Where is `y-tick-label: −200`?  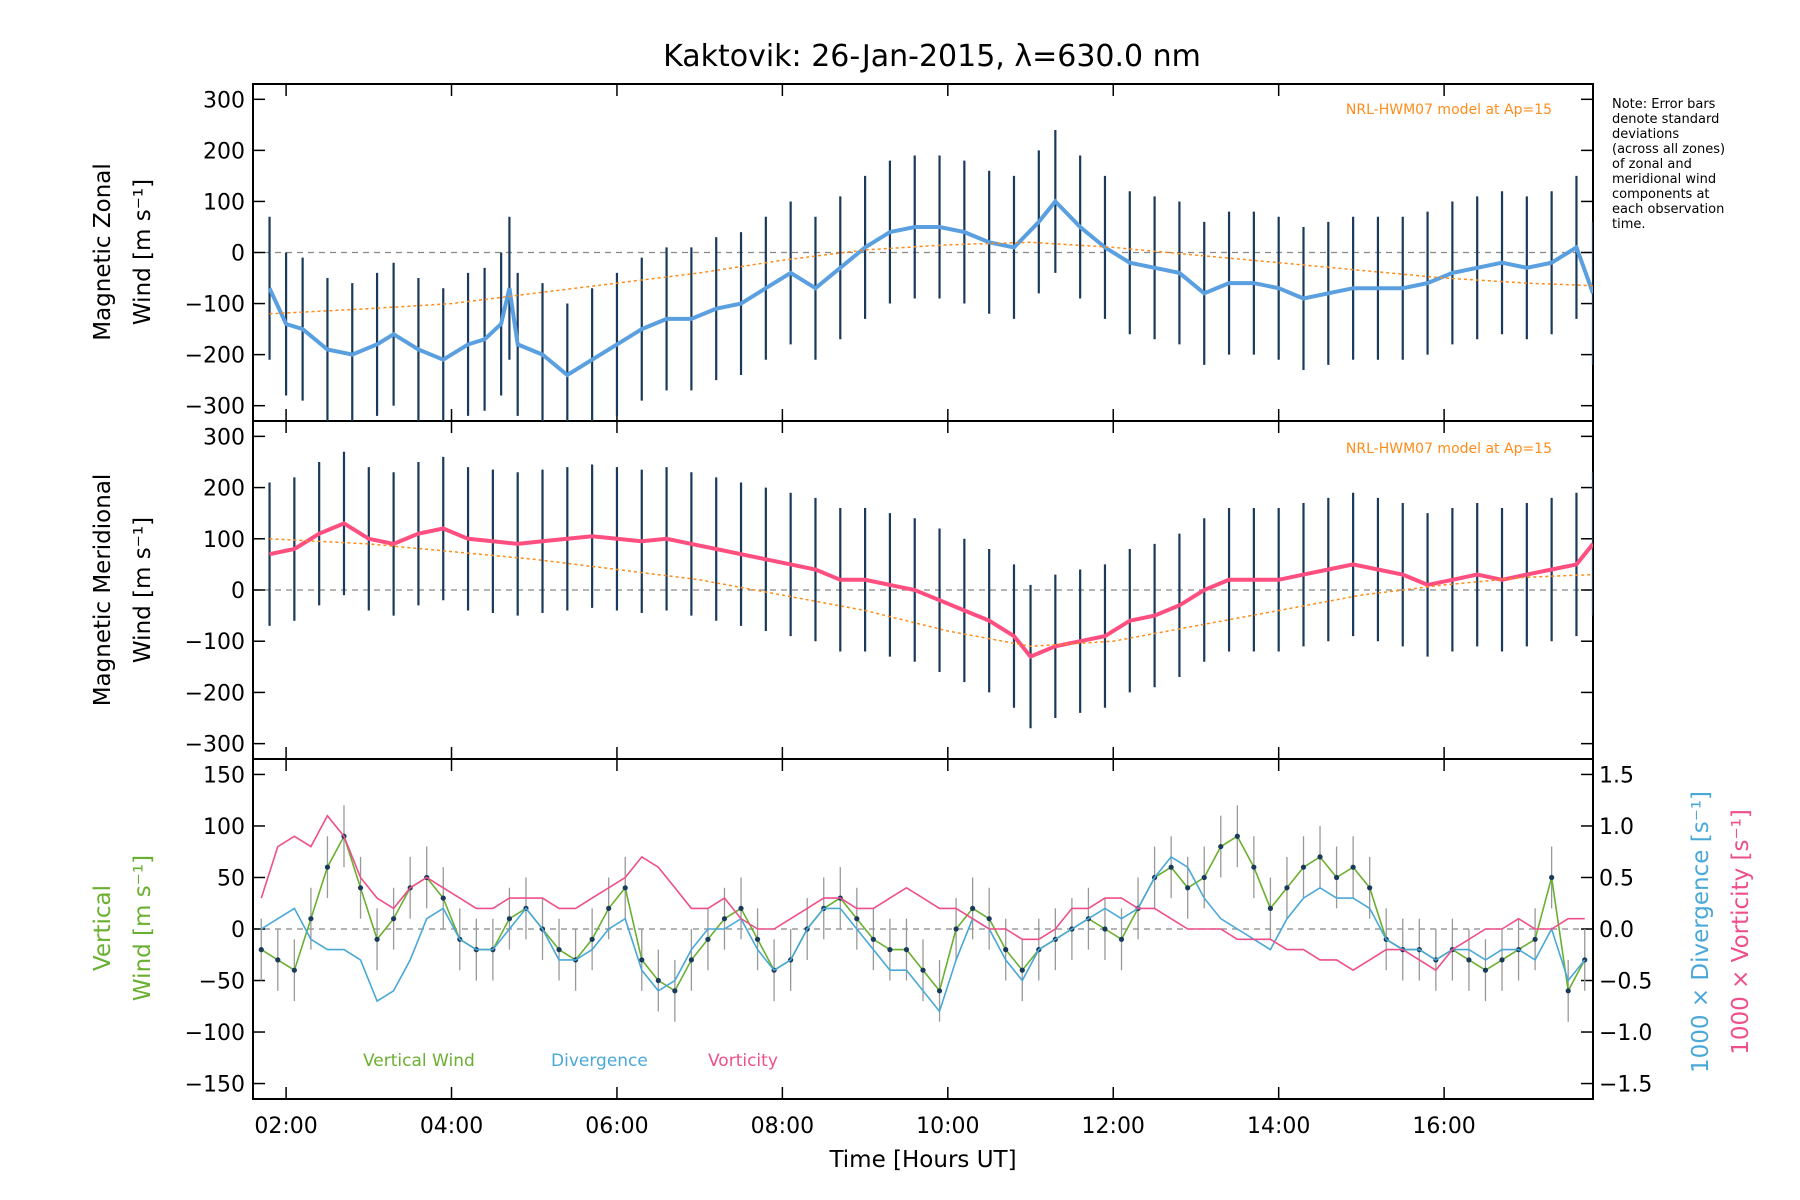
y-tick-label: −200 is located at coordinates (215, 356).